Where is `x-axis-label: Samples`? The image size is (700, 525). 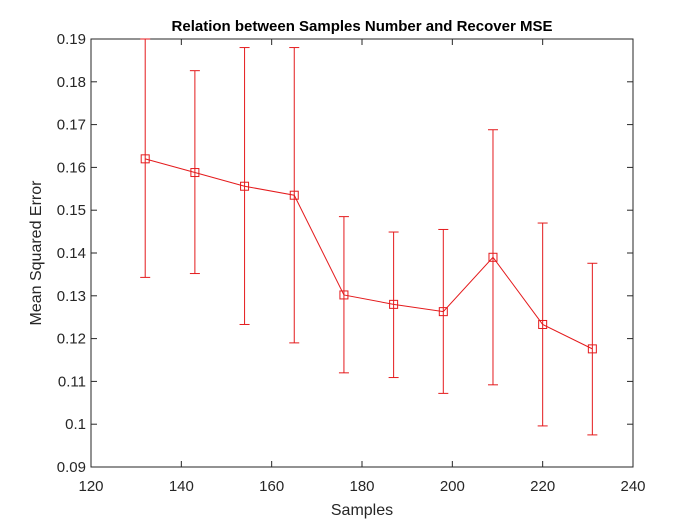 x-axis-label: Samples is located at coordinates (362, 510).